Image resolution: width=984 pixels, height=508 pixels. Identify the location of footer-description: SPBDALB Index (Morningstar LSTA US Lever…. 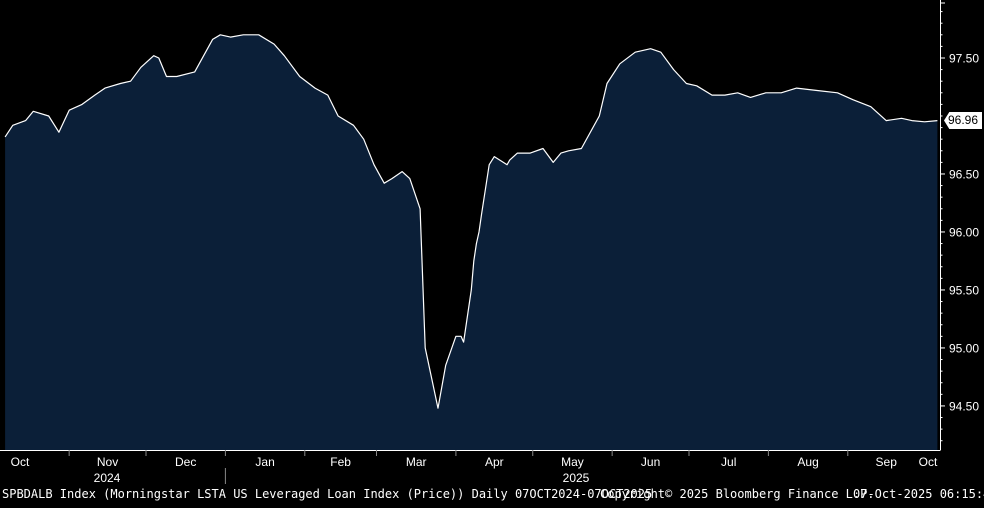
(327, 494).